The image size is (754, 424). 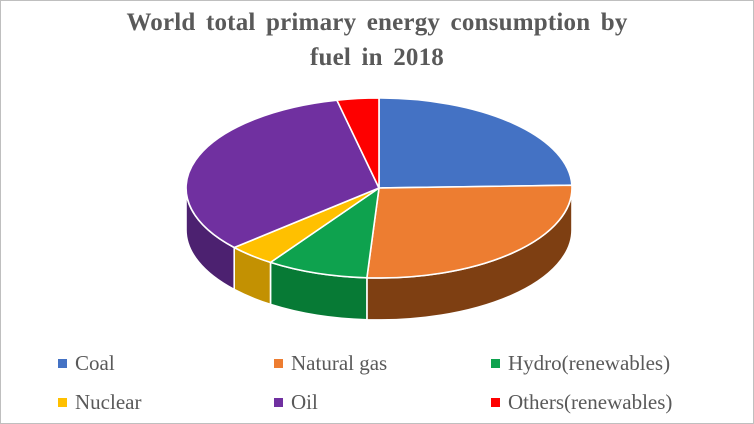 What do you see at coordinates (339, 362) in the screenshot?
I see `legend-label-natural-gas: Natural gas` at bounding box center [339, 362].